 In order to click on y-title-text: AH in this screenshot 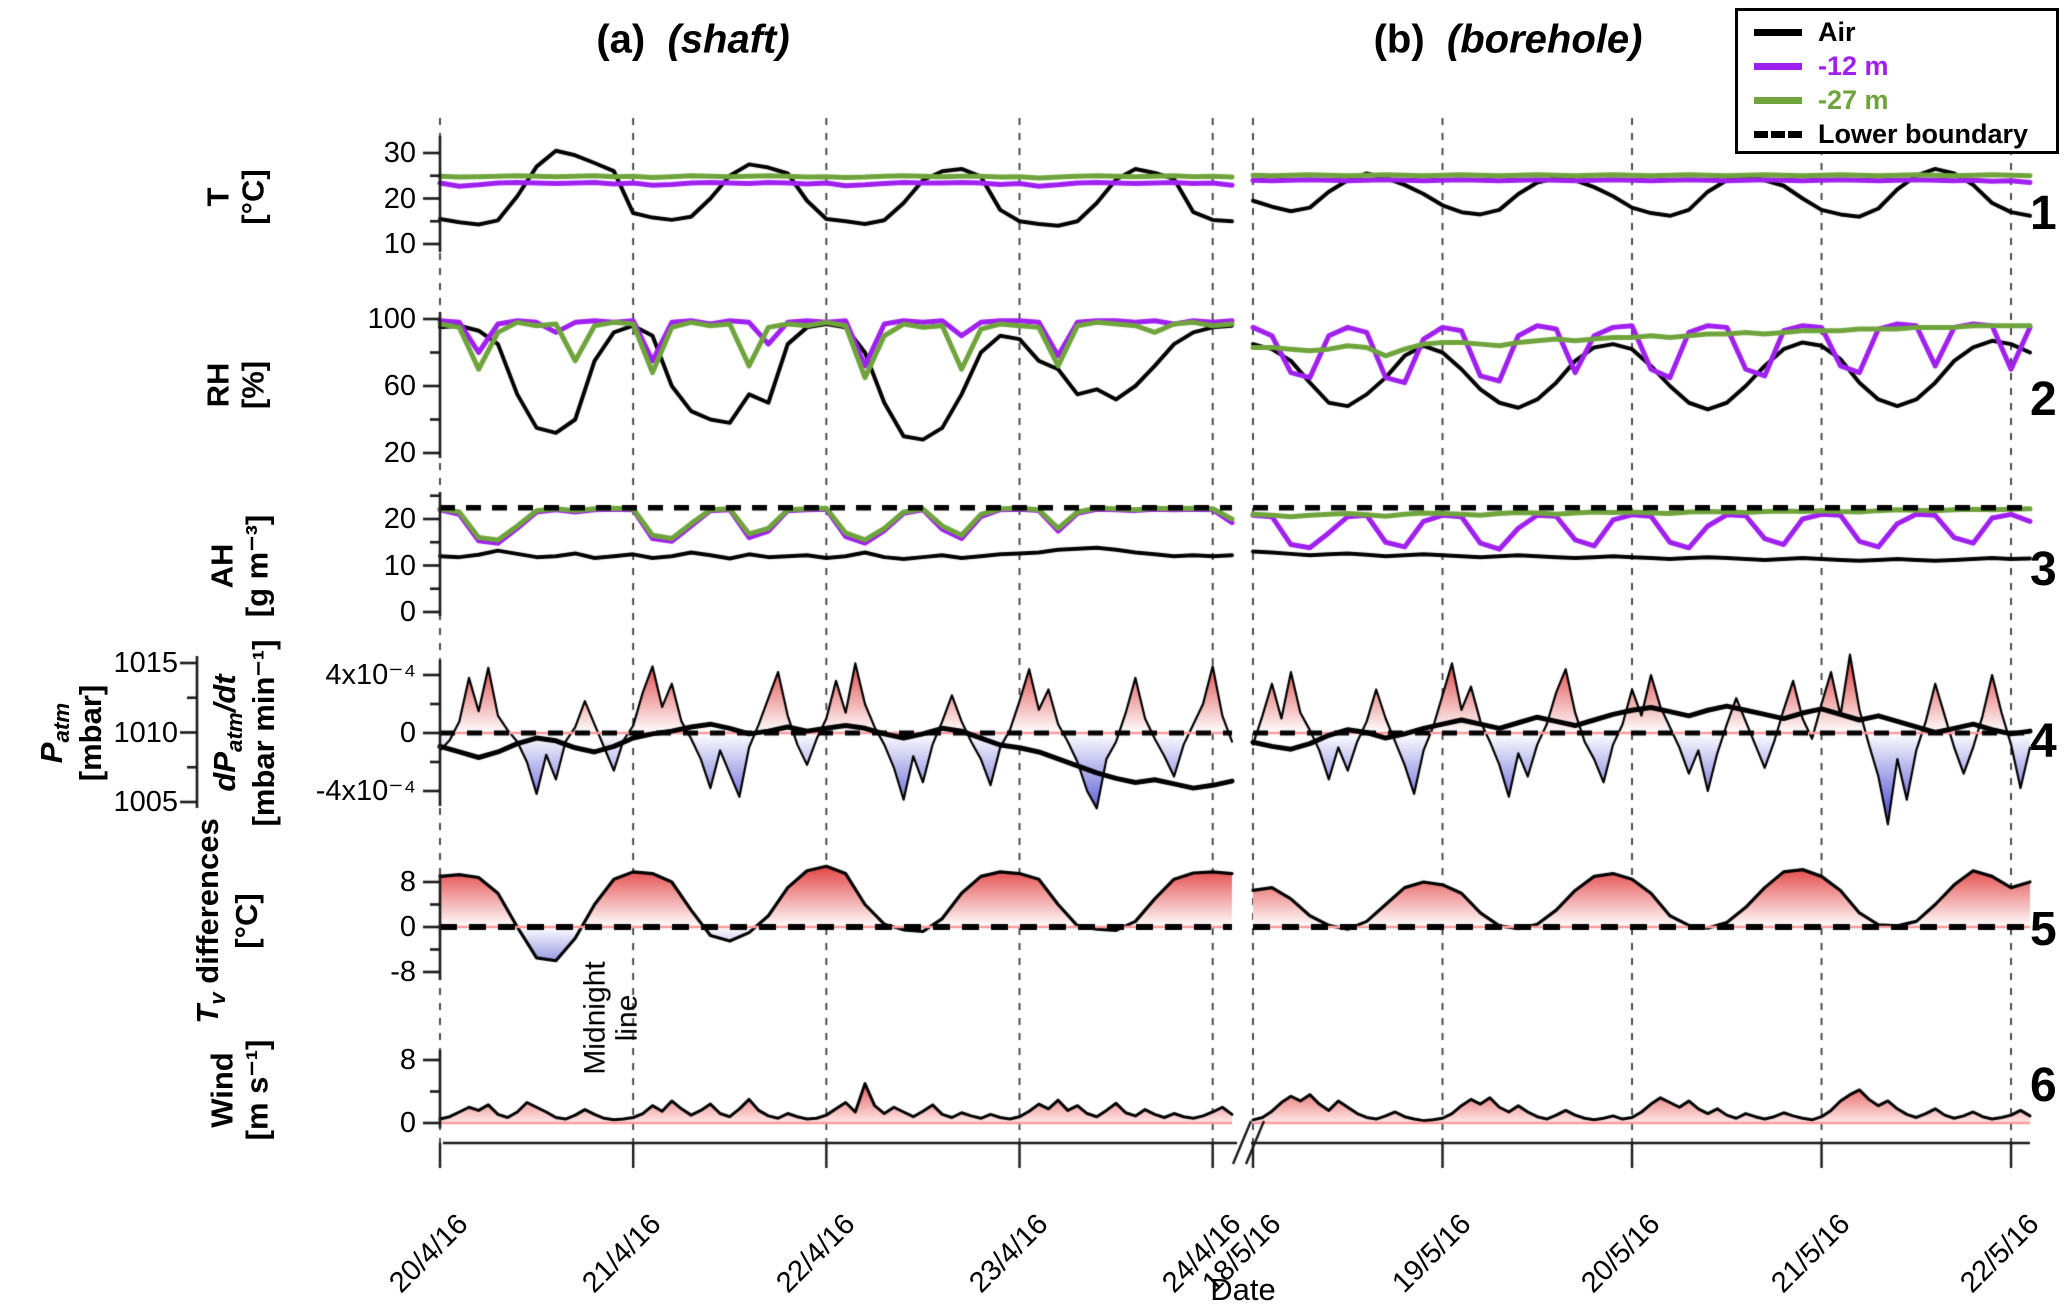, I will do `click(222, 566)`.